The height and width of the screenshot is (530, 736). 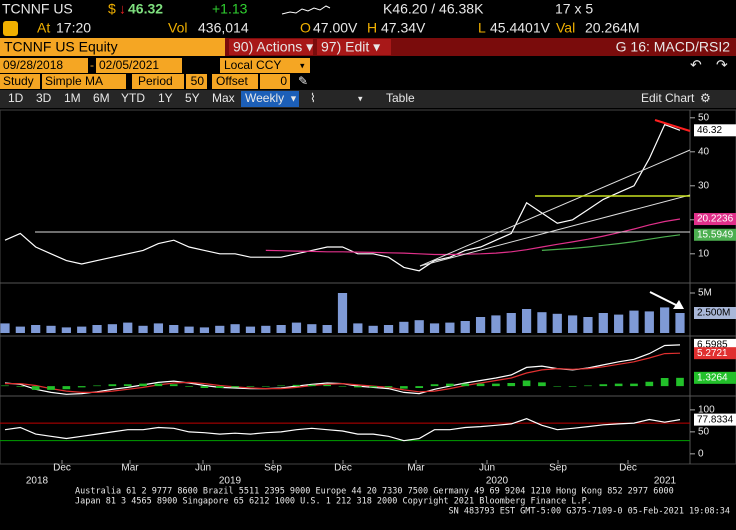 What do you see at coordinates (271, 47) in the screenshot?
I see `actions-button` at bounding box center [271, 47].